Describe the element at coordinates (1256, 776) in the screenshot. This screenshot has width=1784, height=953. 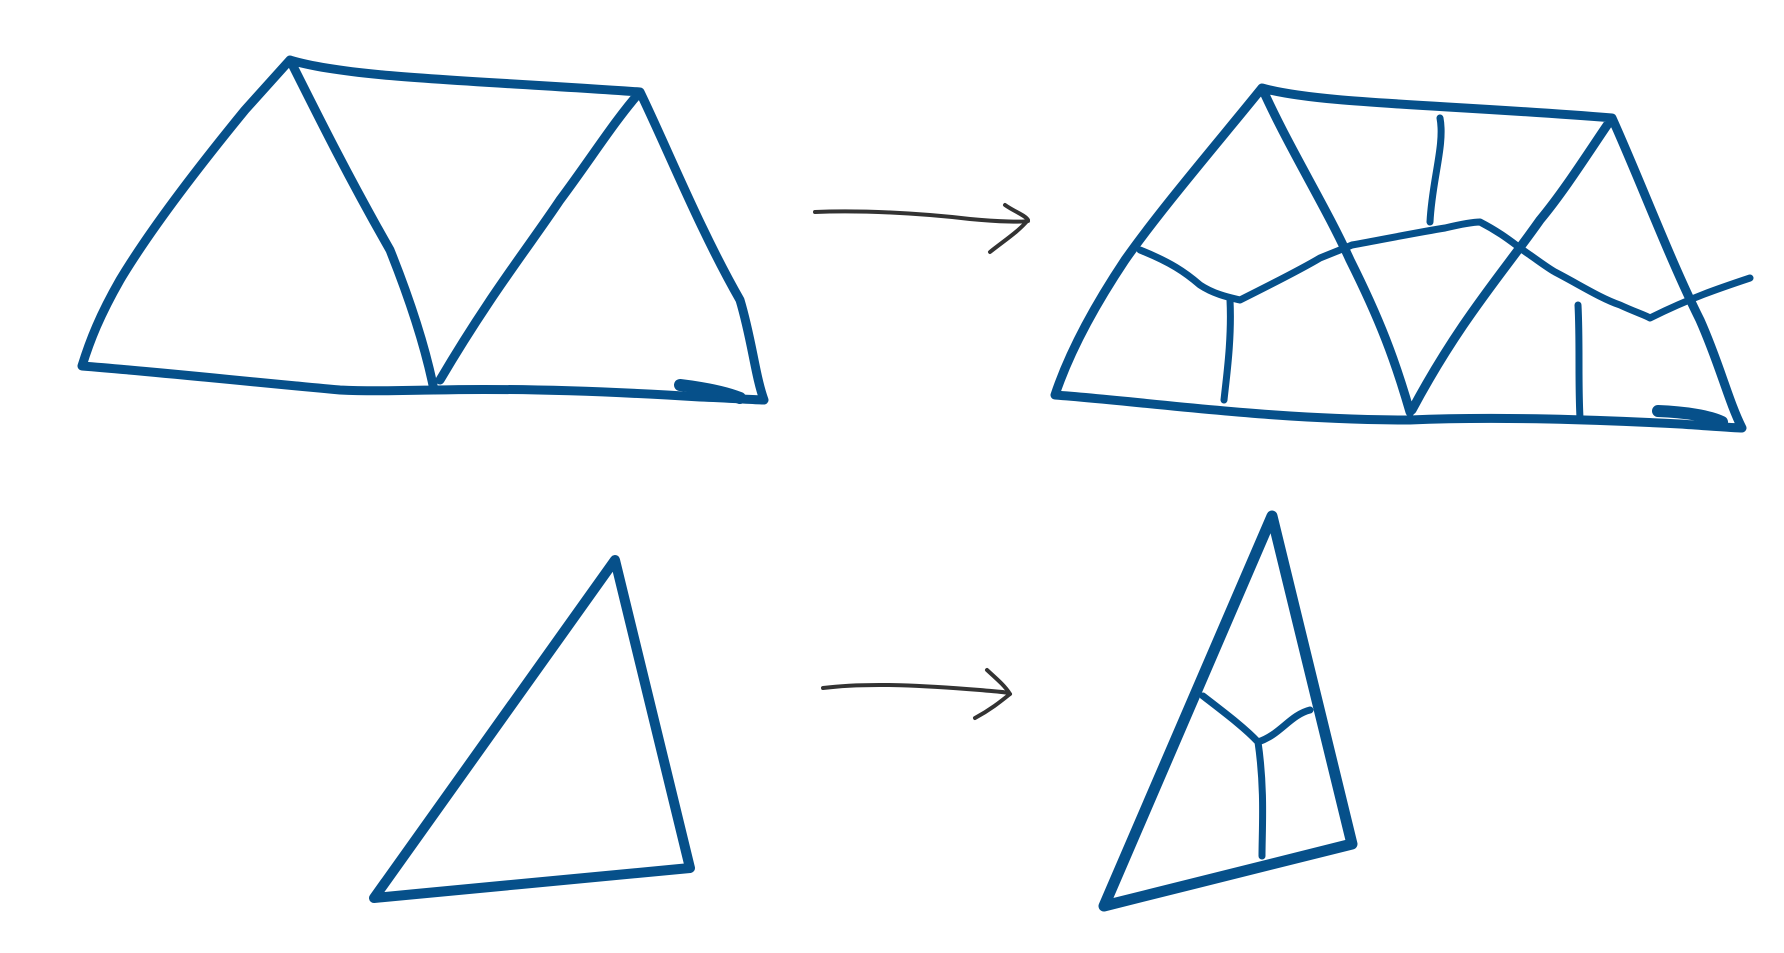
I see `result-triangle-subdivision-lines` at that location.